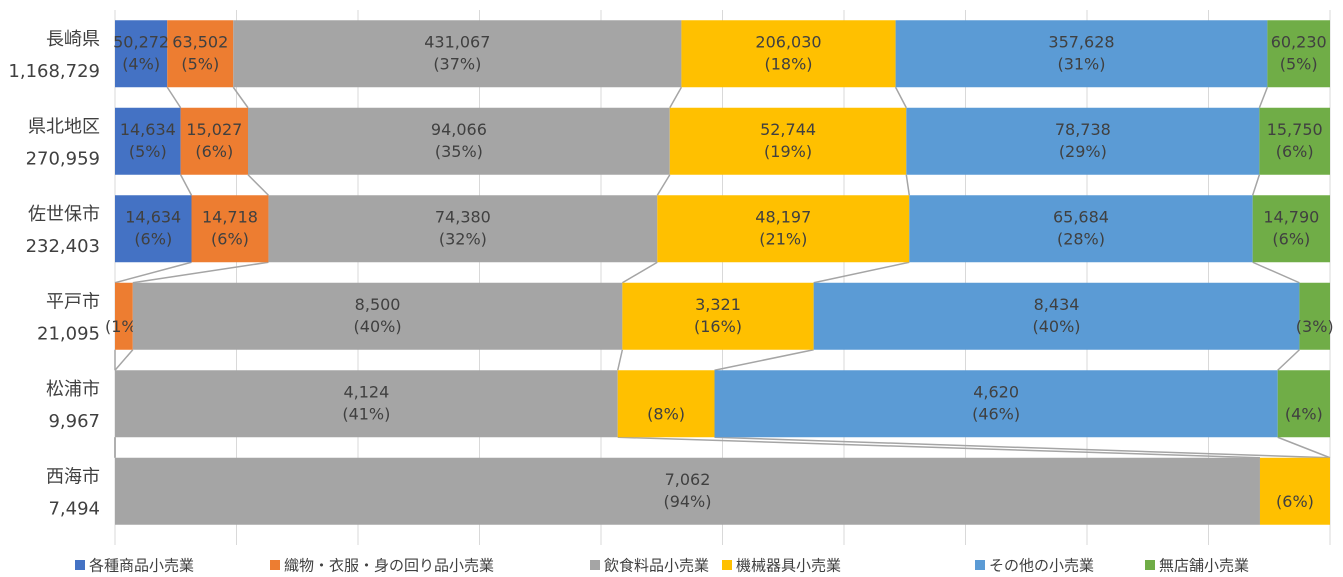 This screenshot has height=577, width=1343. I want to click on value-label: 4,124, so click(366, 391).